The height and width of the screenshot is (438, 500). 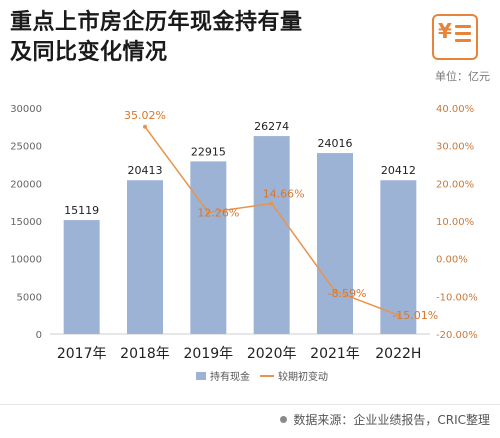 I want to click on y-left-tick-label: 30000, so click(x=26, y=109).